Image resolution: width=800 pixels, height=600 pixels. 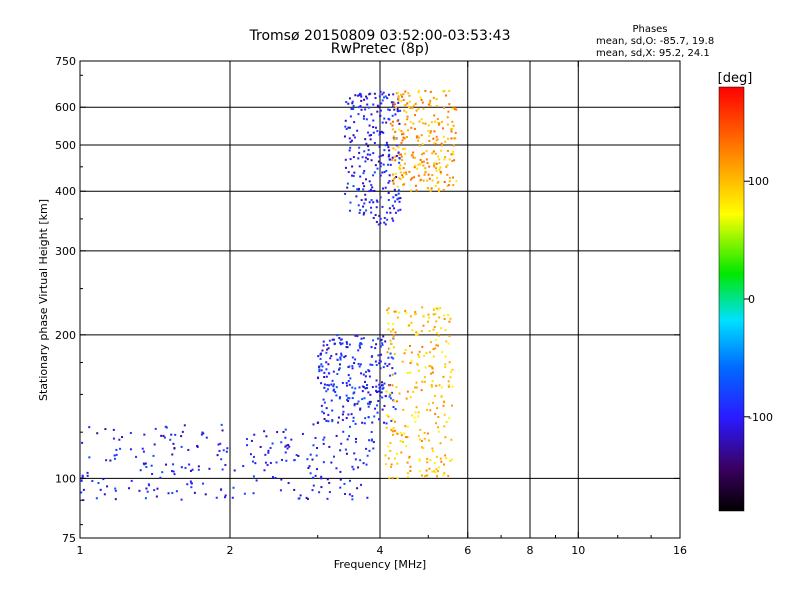 I want to click on x-tick-label: 1, so click(x=80, y=550).